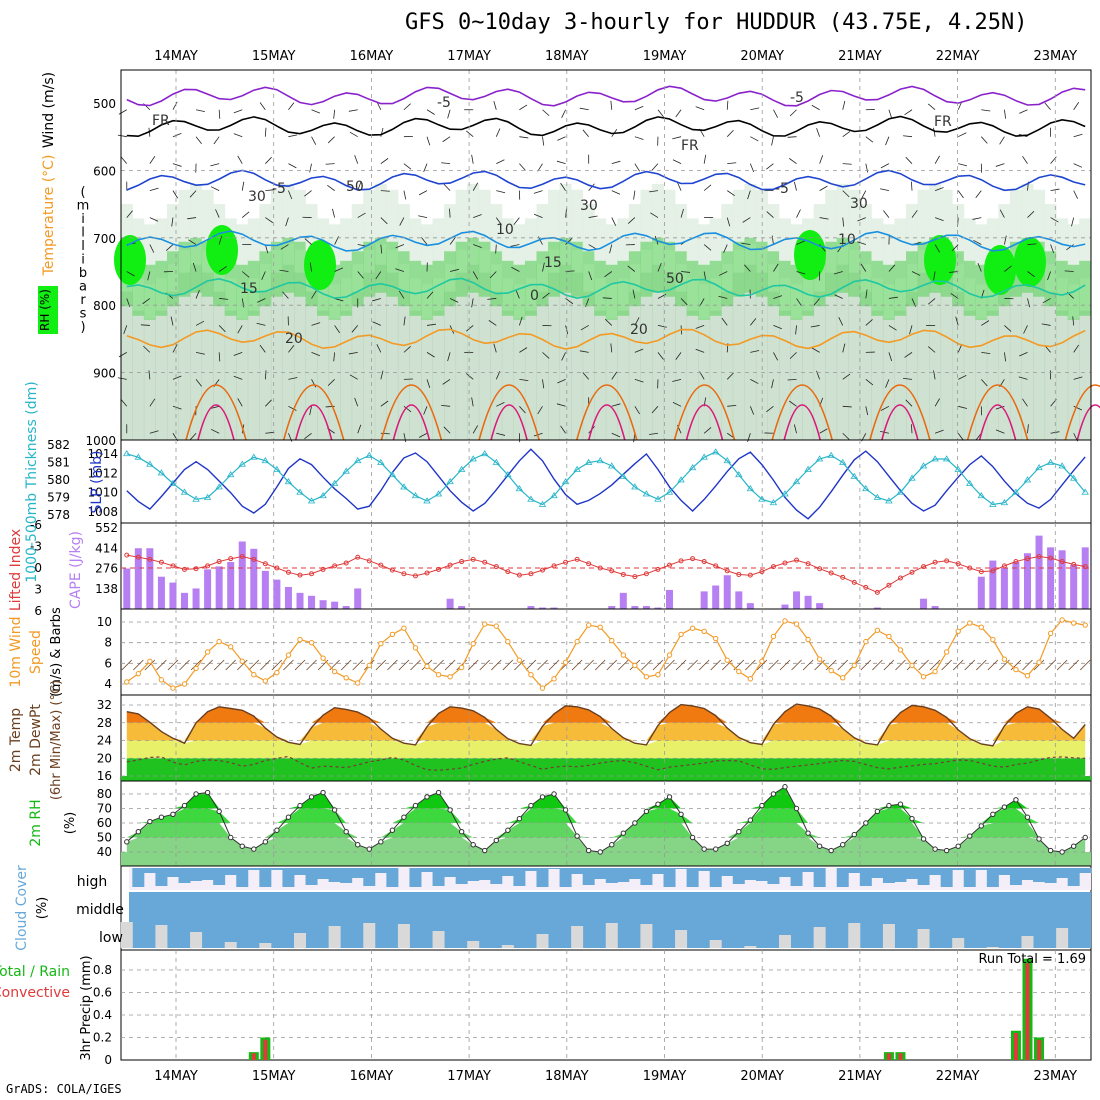  What do you see at coordinates (300, 600) in the screenshot?
I see `cape-bar` at bounding box center [300, 600].